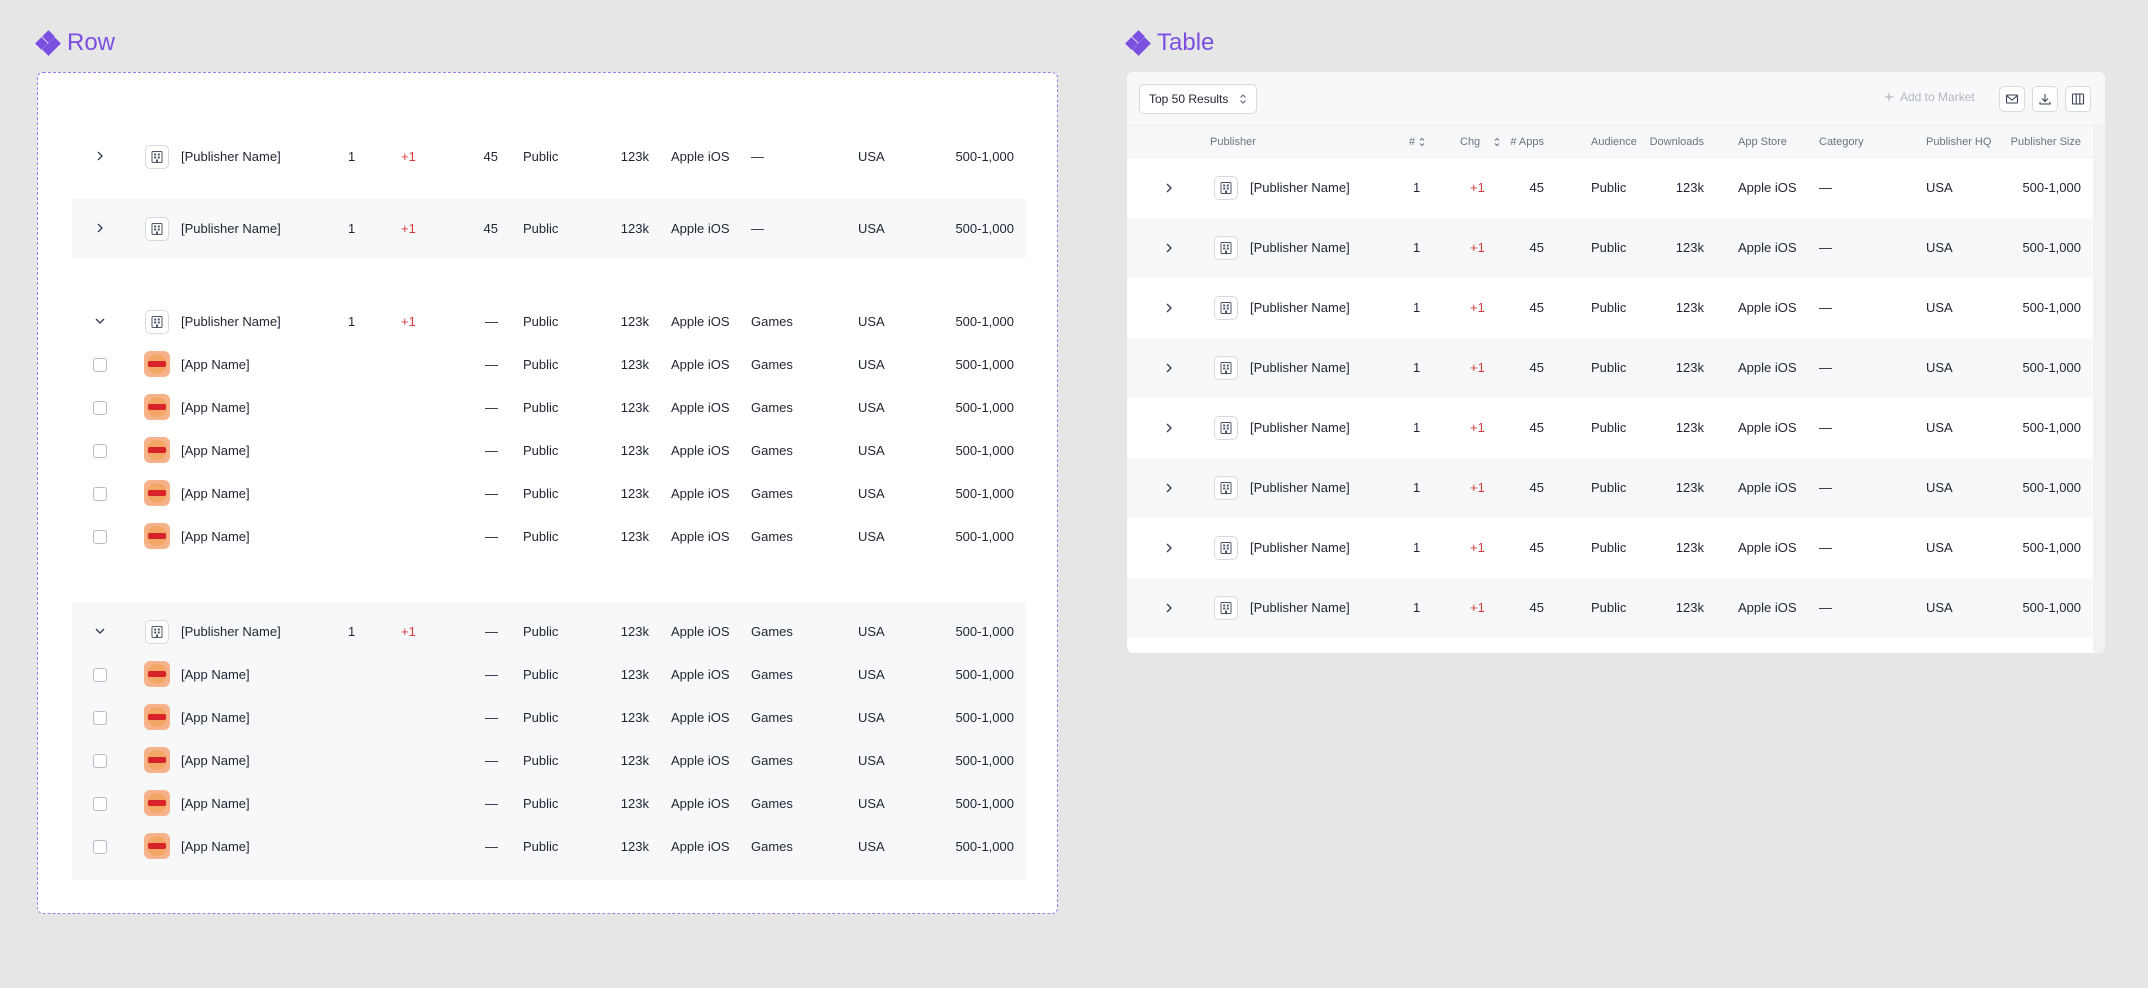 Image resolution: width=2148 pixels, height=988 pixels. Describe the element at coordinates (2012, 99) in the screenshot. I see `mail-icon` at that location.